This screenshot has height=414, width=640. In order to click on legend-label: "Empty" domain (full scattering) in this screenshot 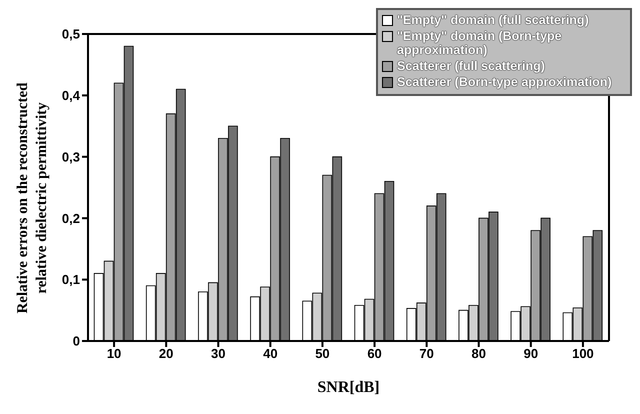, I will do `click(493, 20)`.